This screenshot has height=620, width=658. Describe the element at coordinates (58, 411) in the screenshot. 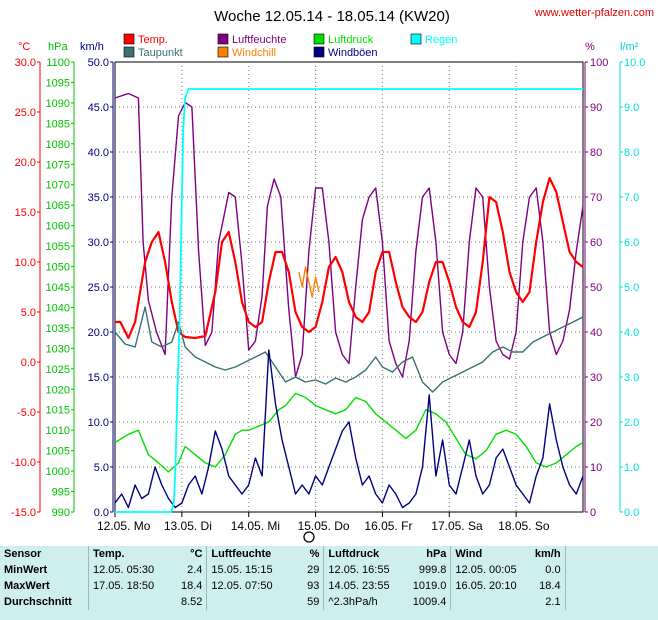

I see `pressure-tick-label: 1015` at that location.